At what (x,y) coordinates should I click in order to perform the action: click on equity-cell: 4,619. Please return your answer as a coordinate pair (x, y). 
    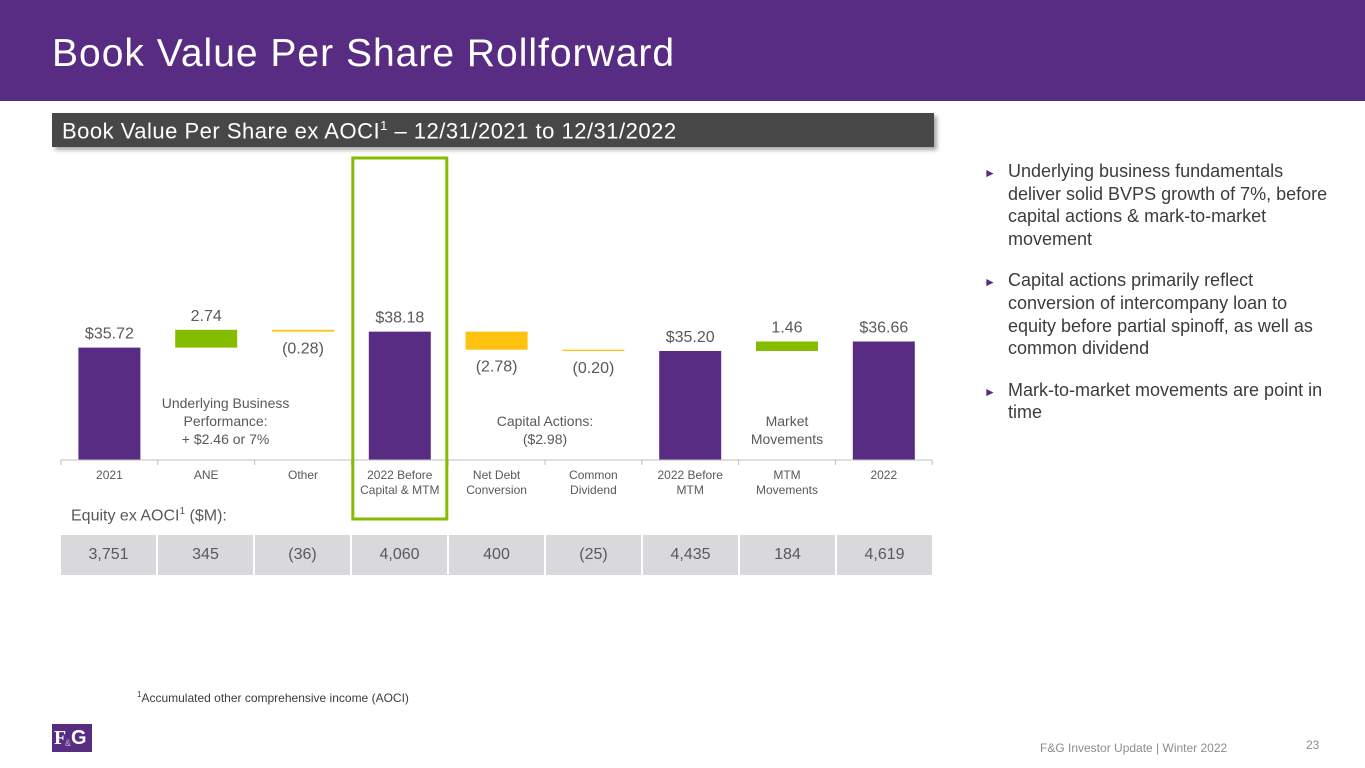
    Looking at the image, I should click on (884, 555).